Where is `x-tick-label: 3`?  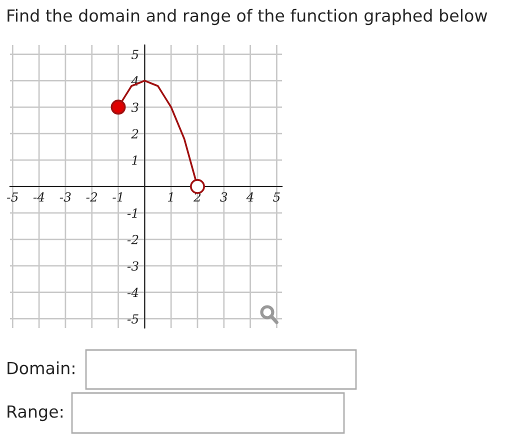 x-tick-label: 3 is located at coordinates (224, 197).